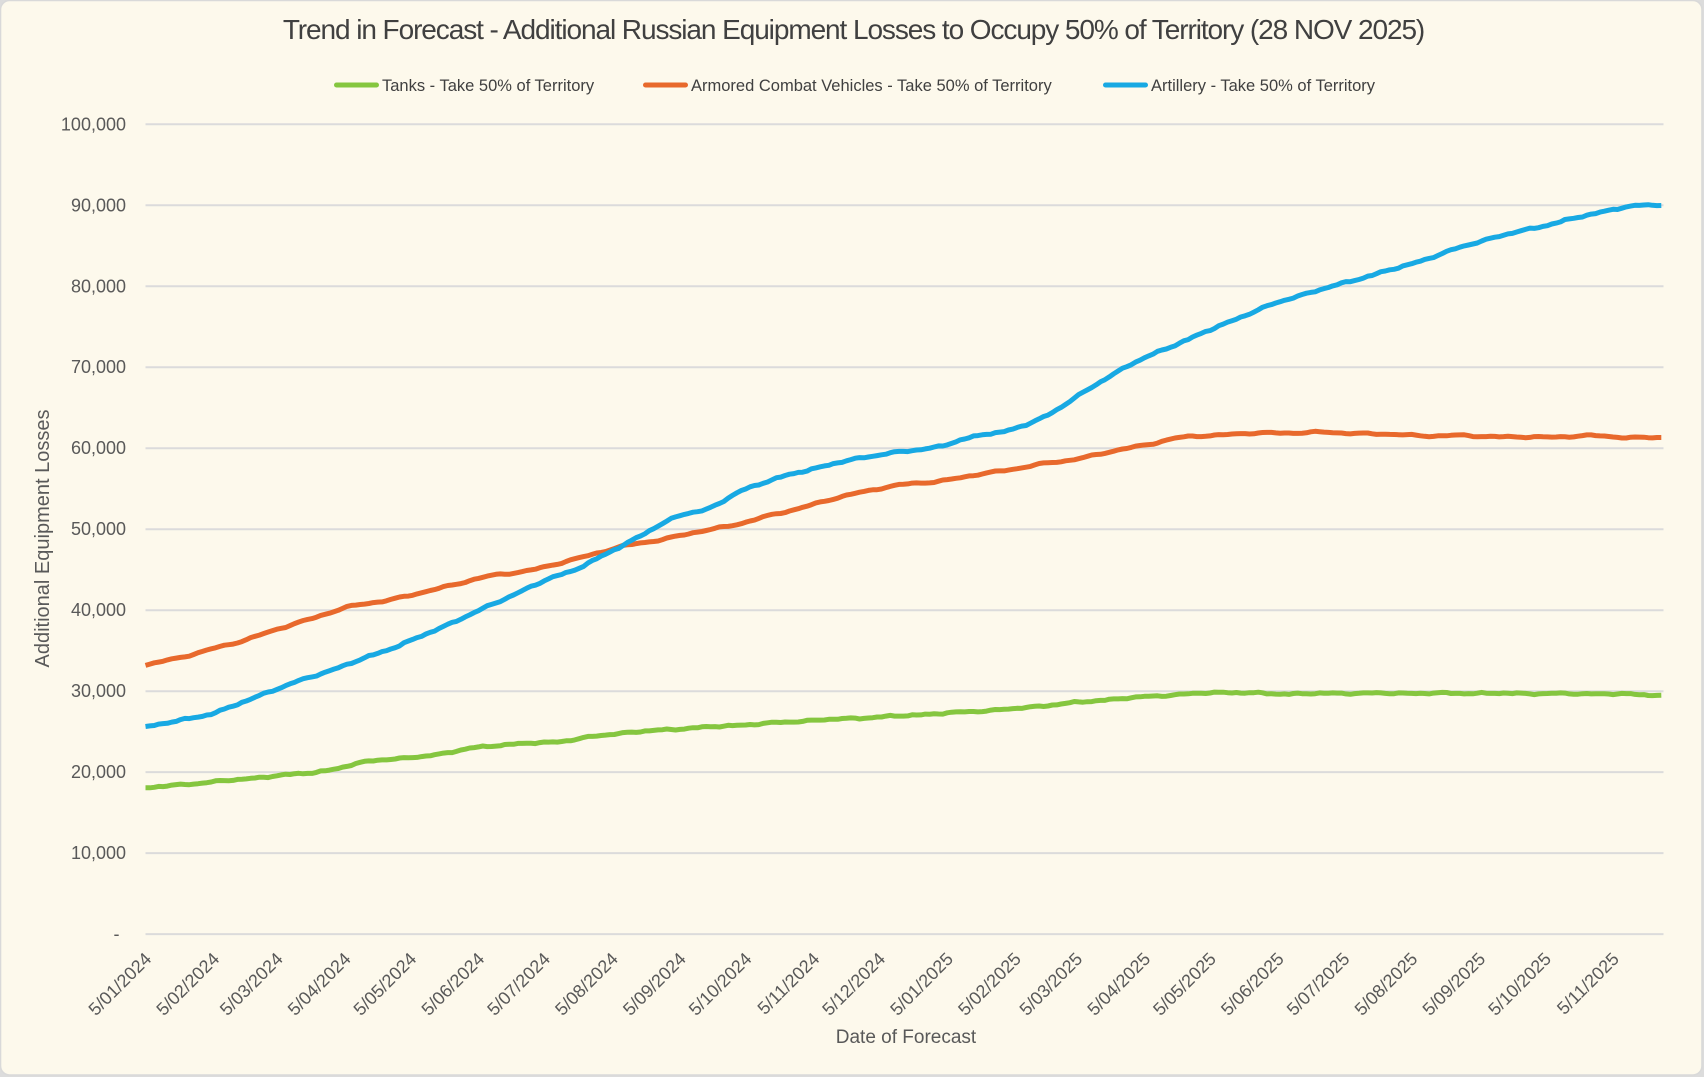 Image resolution: width=1704 pixels, height=1077 pixels. Describe the element at coordinates (98, 772) in the screenshot. I see `svg-text: 20,000` at that location.